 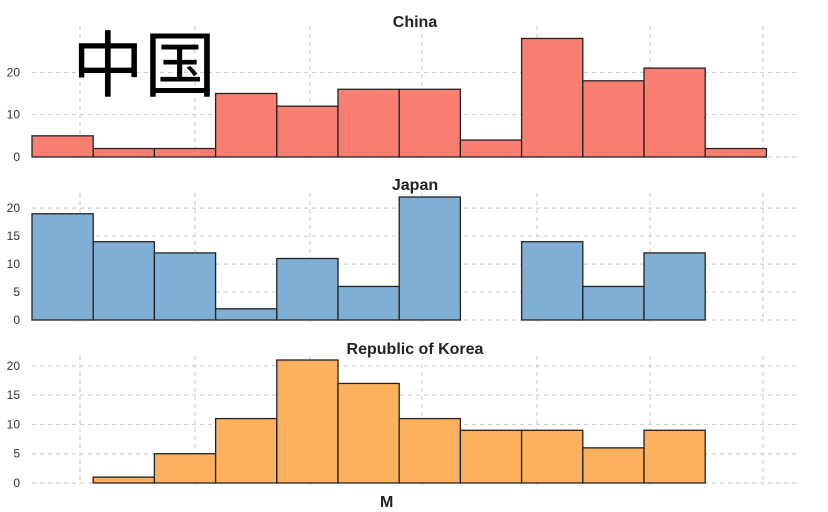 What do you see at coordinates (415, 349) in the screenshot?
I see `panel-title: Republic of Korea` at bounding box center [415, 349].